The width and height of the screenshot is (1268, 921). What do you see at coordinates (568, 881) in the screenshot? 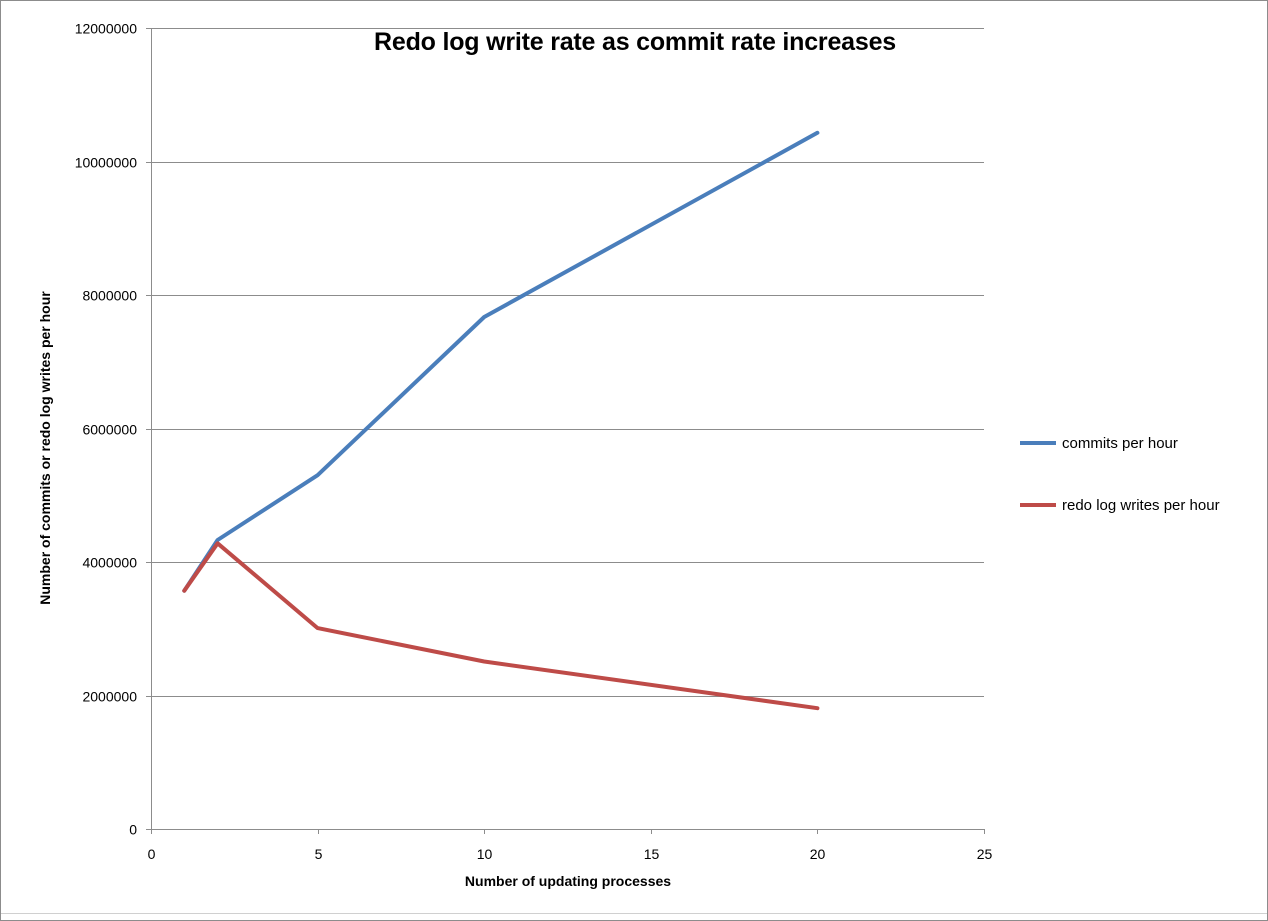
I see `x-axis-label: Number of updating processes` at bounding box center [568, 881].